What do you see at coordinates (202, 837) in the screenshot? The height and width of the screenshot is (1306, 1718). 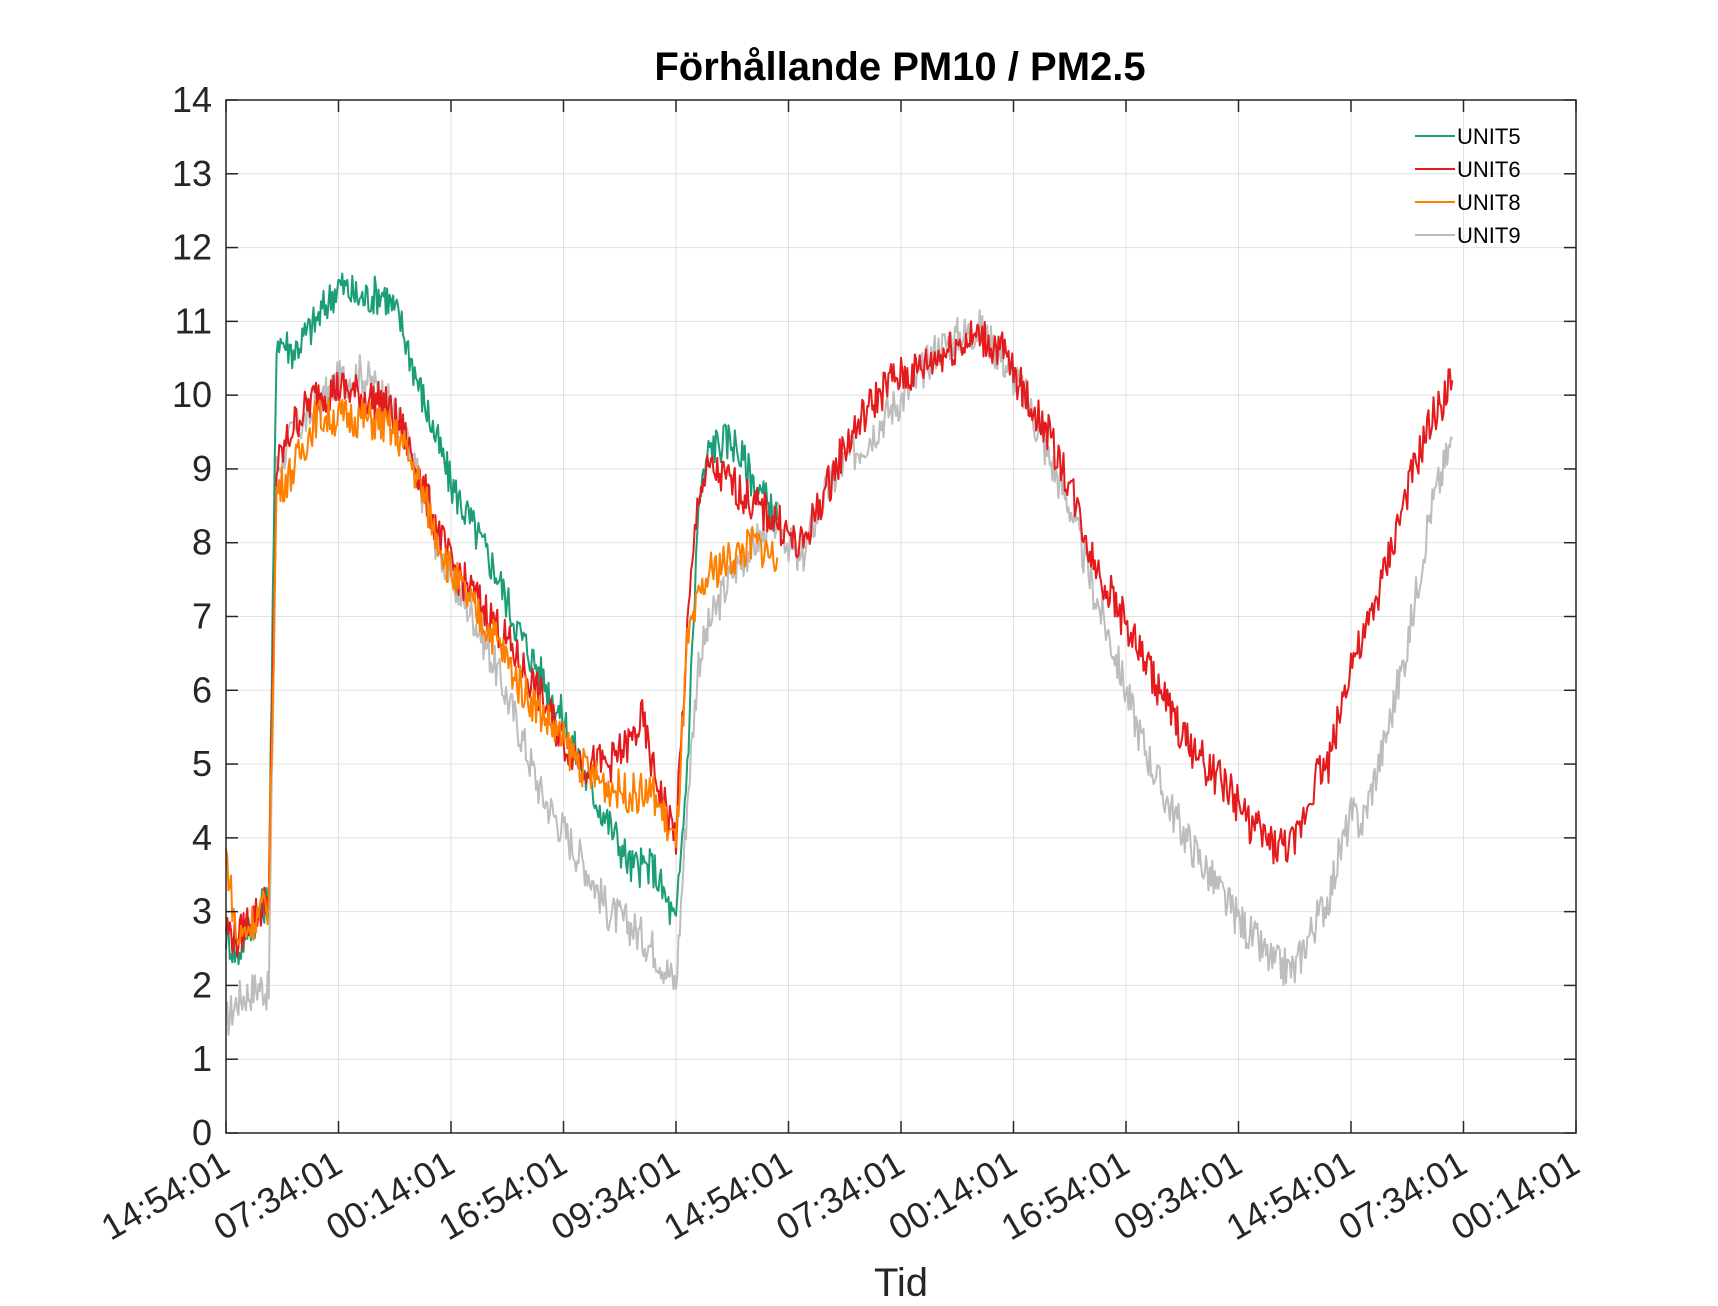 I see `y-tick-label: 4` at bounding box center [202, 837].